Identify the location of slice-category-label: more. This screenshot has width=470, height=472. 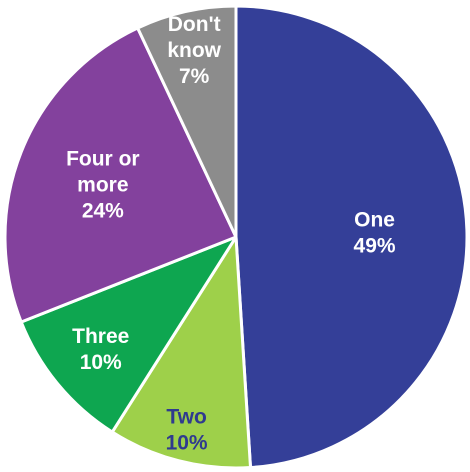
(102, 184).